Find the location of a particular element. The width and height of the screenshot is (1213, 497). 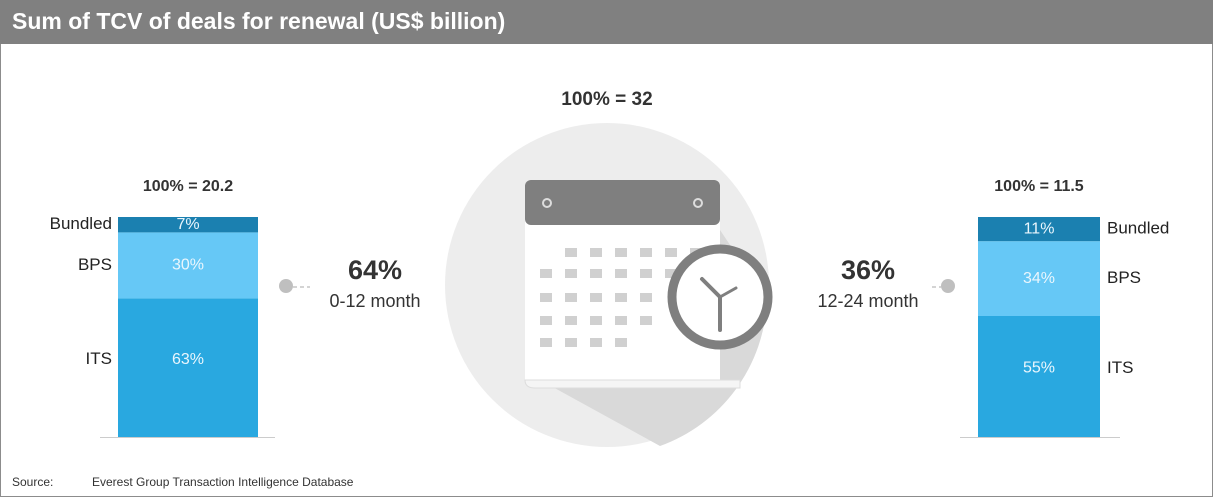

segment-label: 63% is located at coordinates (188, 359).